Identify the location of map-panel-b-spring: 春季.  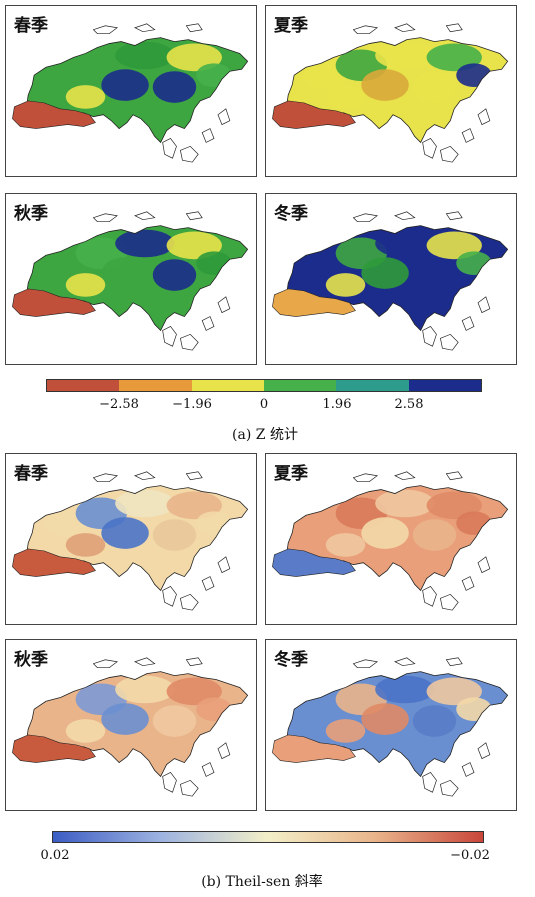
(131, 539).